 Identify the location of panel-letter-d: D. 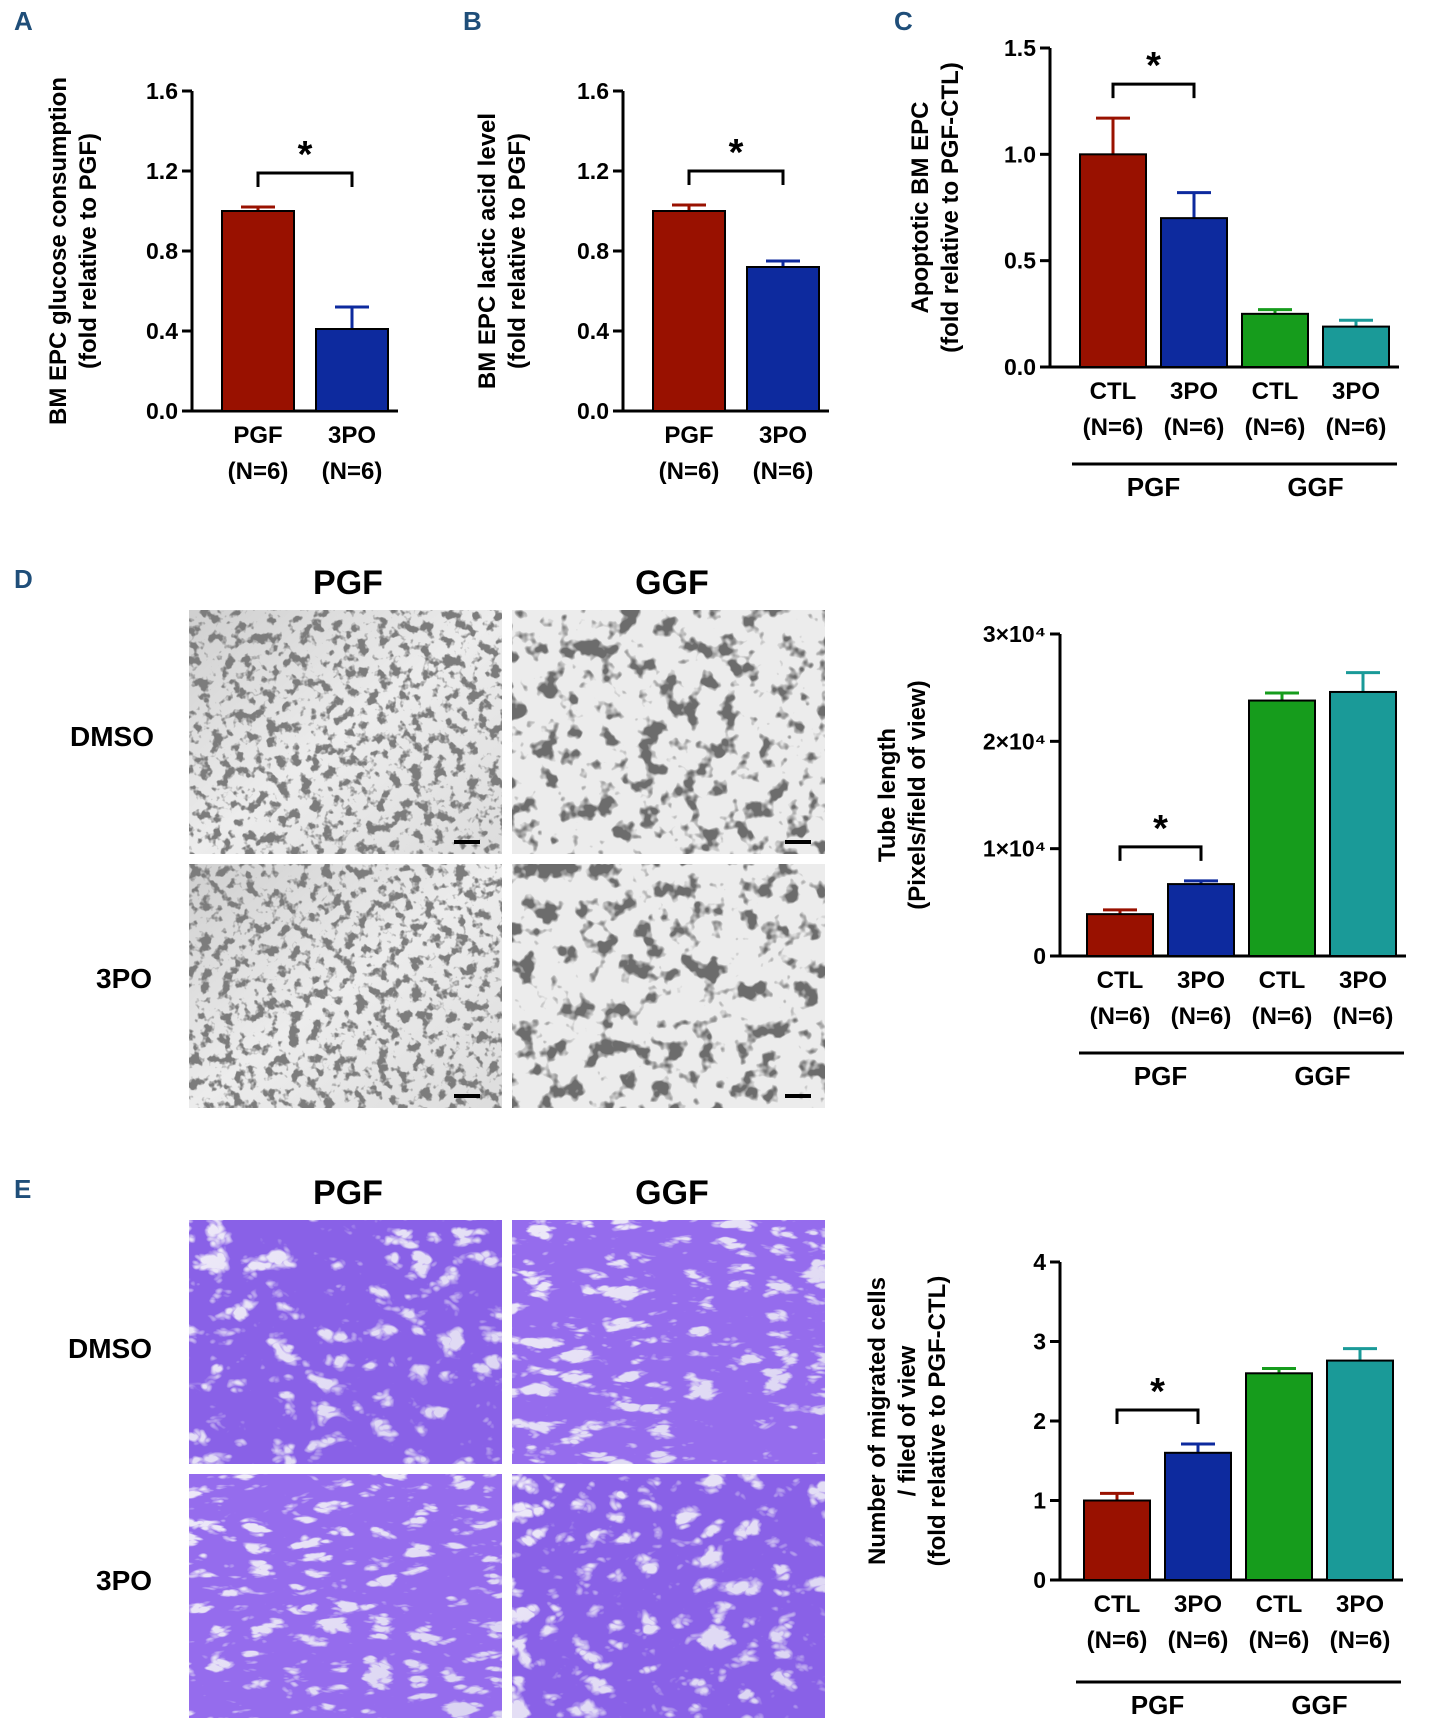
(23, 579).